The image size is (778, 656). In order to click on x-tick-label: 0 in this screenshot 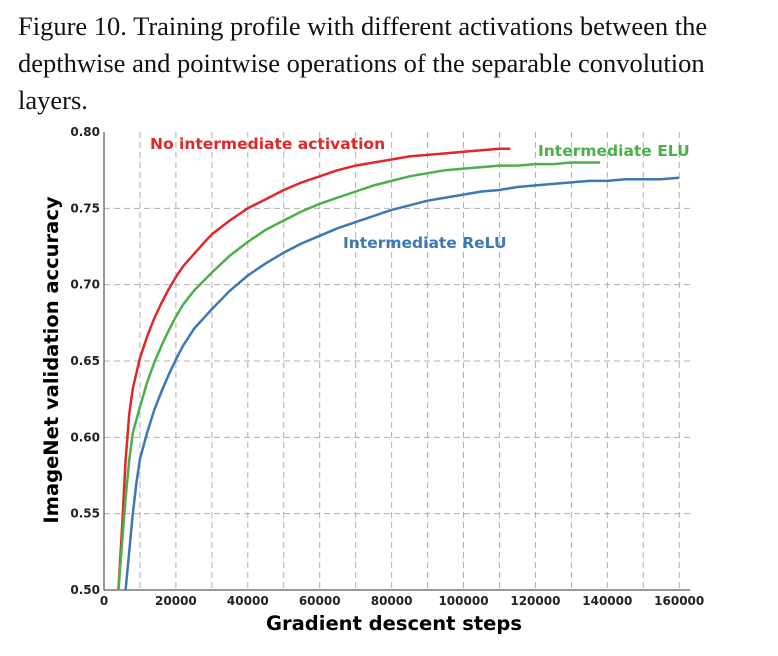, I will do `click(104, 601)`.